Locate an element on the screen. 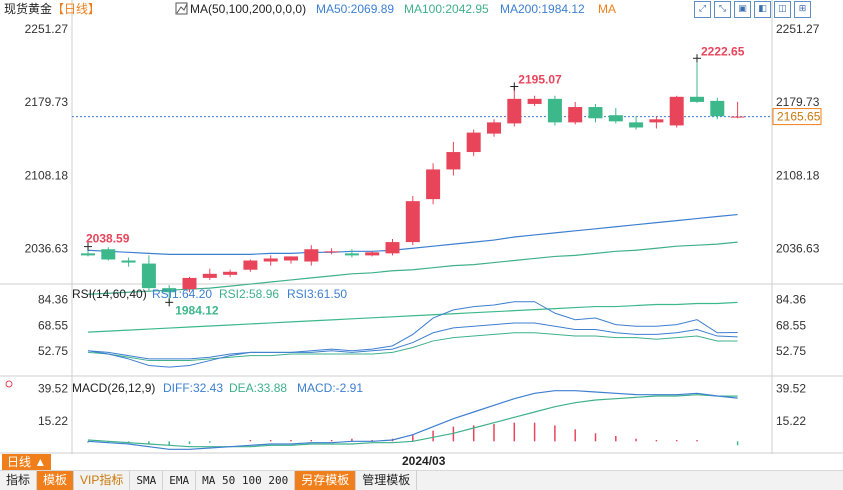 The width and height of the screenshot is (843, 490). macd-hist-value: MACD:-2.91 is located at coordinates (330, 388).